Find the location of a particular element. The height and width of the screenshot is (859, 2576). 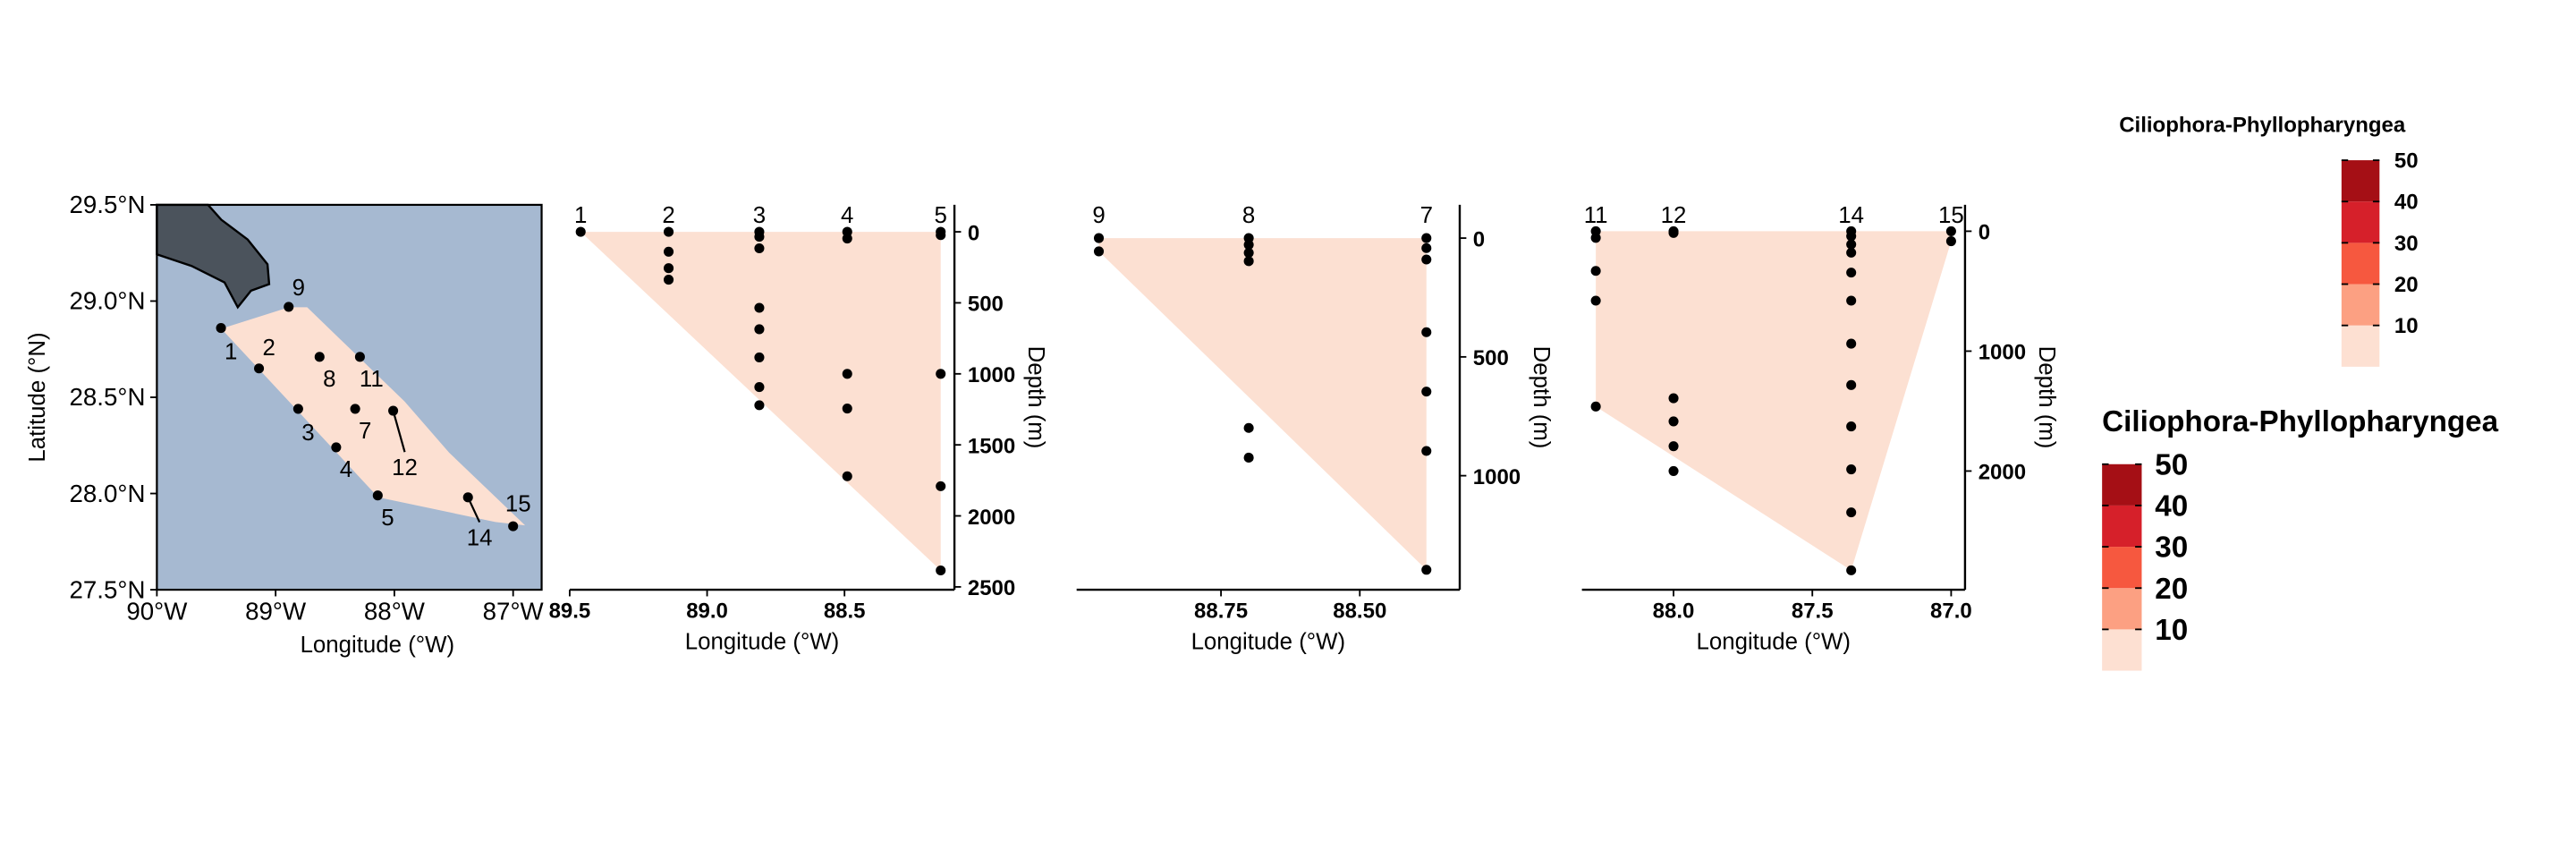

x-tick-label: 87°W is located at coordinates (514, 611).